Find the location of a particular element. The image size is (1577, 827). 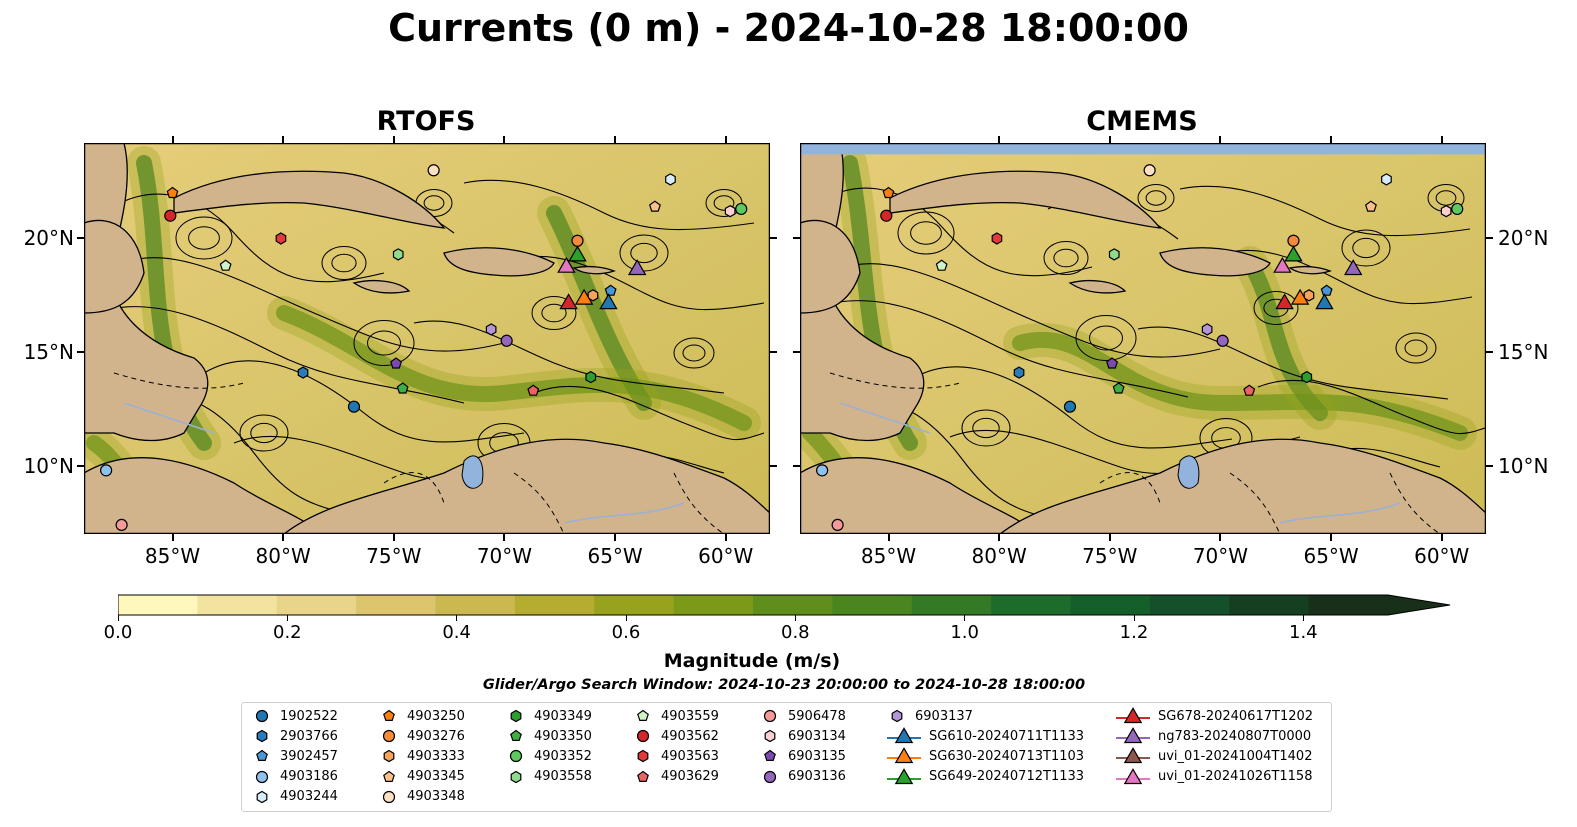

legend-label: 4903349 is located at coordinates (563, 716).